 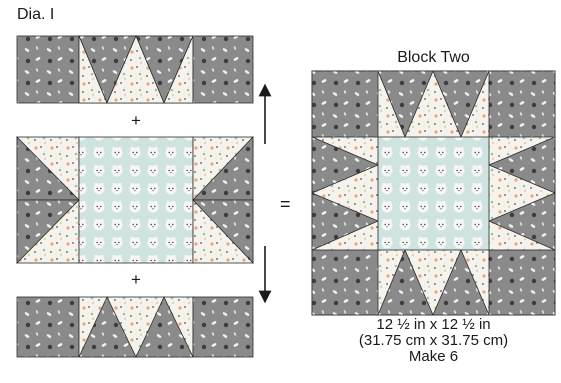 I want to click on block-center-square, so click(x=433, y=193).